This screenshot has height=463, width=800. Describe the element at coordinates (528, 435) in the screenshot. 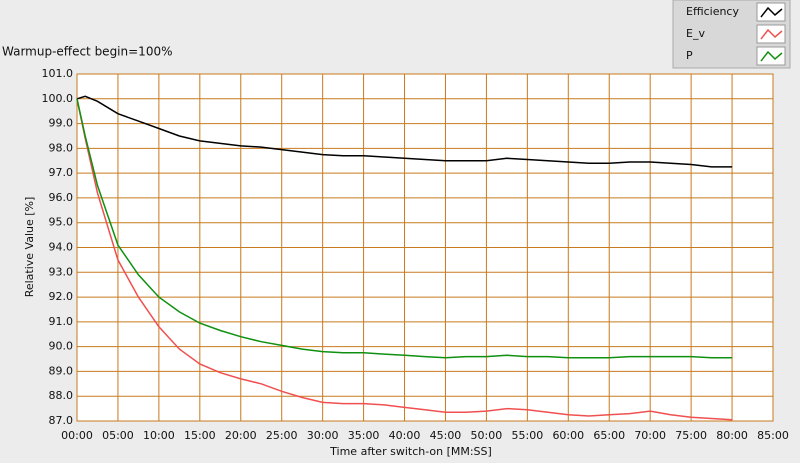

I see `x-tick-label: 55:00` at that location.